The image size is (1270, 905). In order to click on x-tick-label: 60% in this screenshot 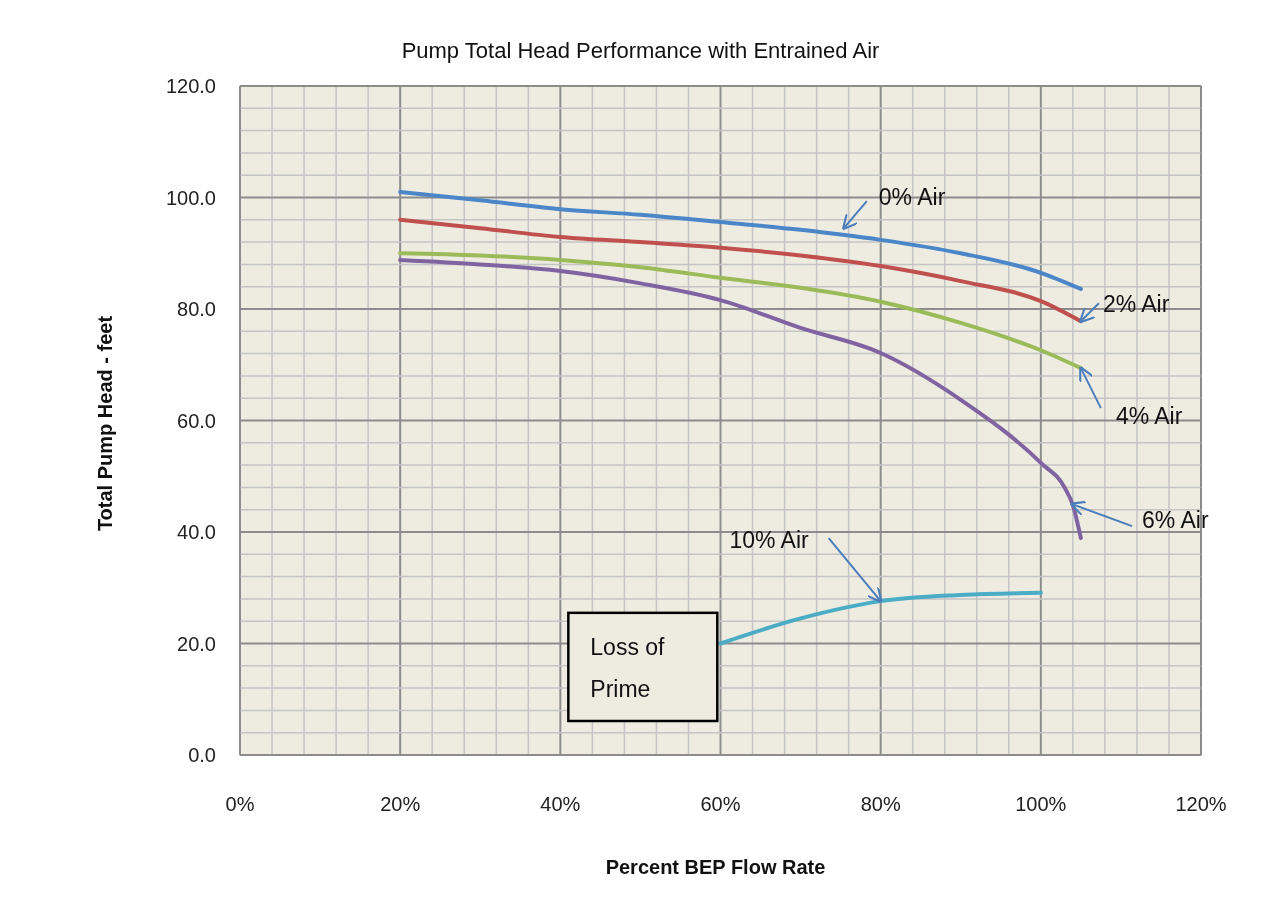, I will do `click(720, 804)`.